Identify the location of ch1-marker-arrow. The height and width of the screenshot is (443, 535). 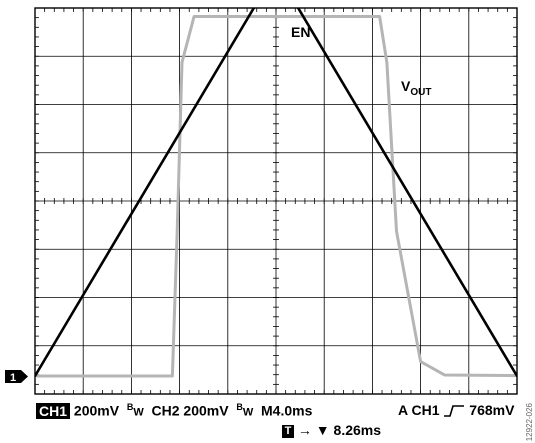
(24, 376).